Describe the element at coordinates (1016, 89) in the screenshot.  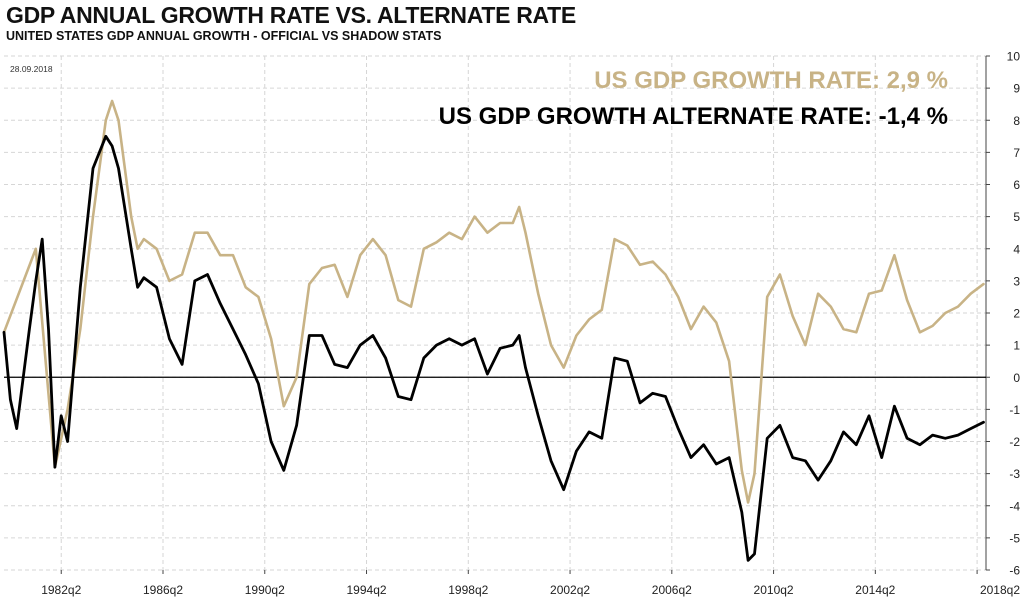
I see `y-tick-label: 9` at that location.